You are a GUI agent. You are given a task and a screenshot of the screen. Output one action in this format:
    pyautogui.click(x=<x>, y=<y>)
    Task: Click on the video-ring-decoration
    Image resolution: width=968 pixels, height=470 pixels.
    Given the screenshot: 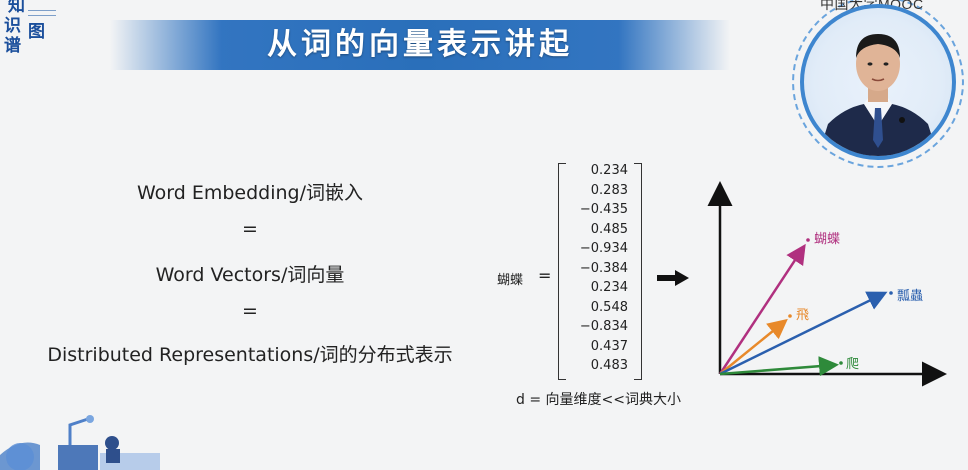 What is the action you would take?
    pyautogui.click(x=878, y=84)
    